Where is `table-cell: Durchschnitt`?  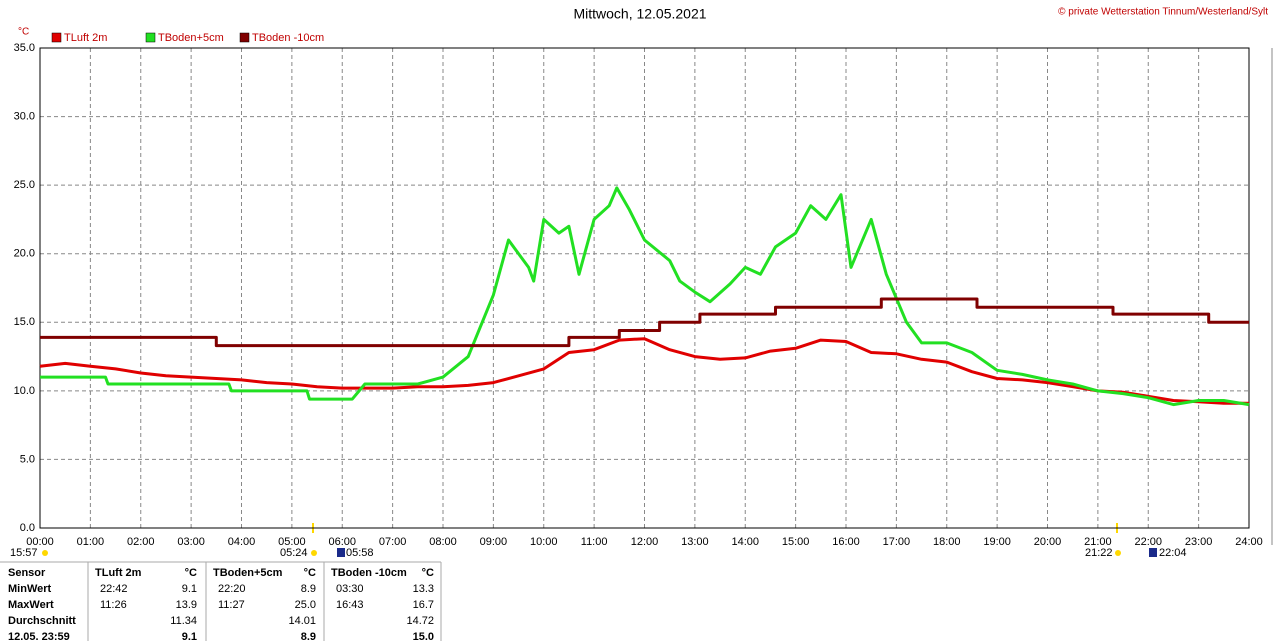
table-cell: Durchschnitt is located at coordinates (42, 621).